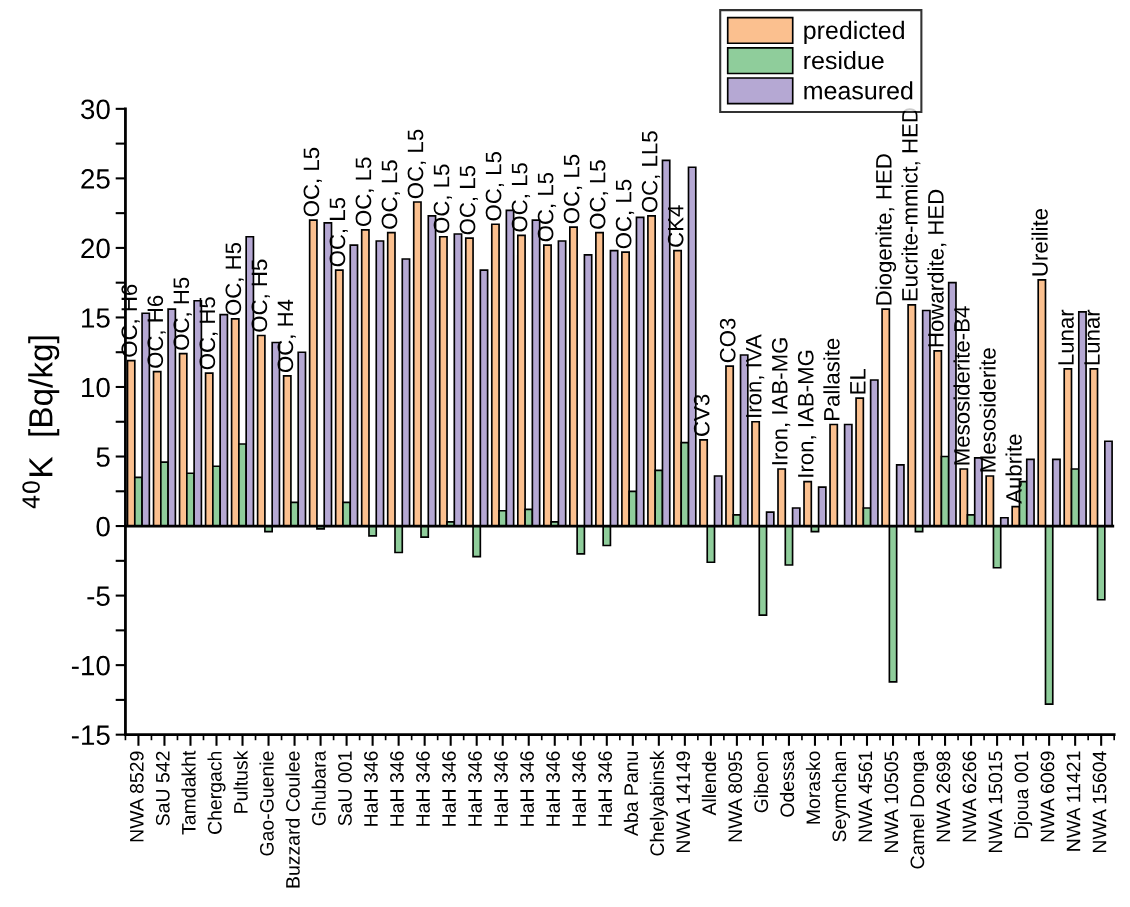 This screenshot has height=907, width=1130. What do you see at coordinates (631, 794) in the screenshot?
I see `x-tick-label: Aba Panu` at bounding box center [631, 794].